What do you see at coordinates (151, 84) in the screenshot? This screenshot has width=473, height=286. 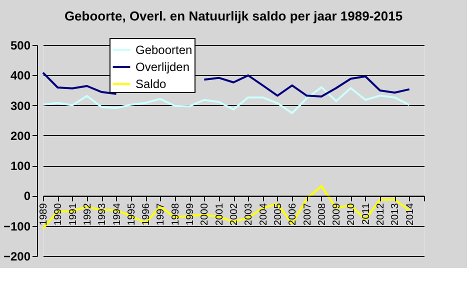 I see `legend-label: Saldo` at bounding box center [151, 84].